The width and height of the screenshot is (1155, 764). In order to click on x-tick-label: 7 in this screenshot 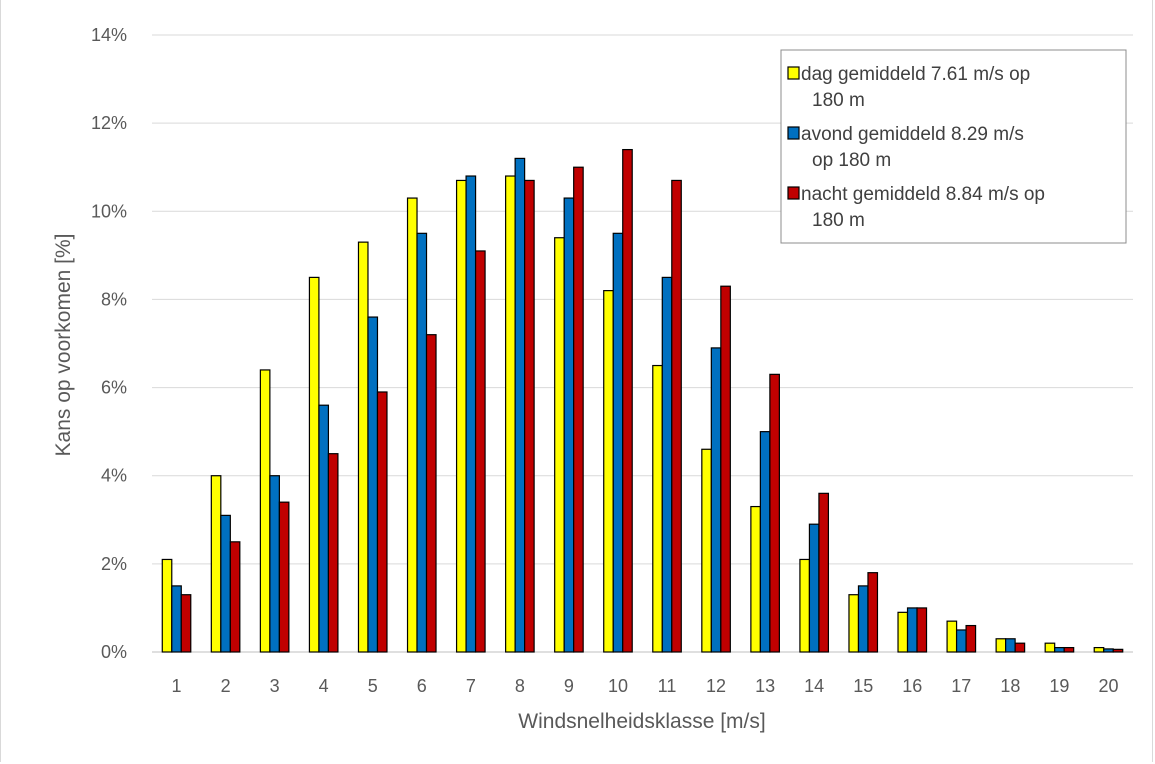, I will do `click(471, 686)`.